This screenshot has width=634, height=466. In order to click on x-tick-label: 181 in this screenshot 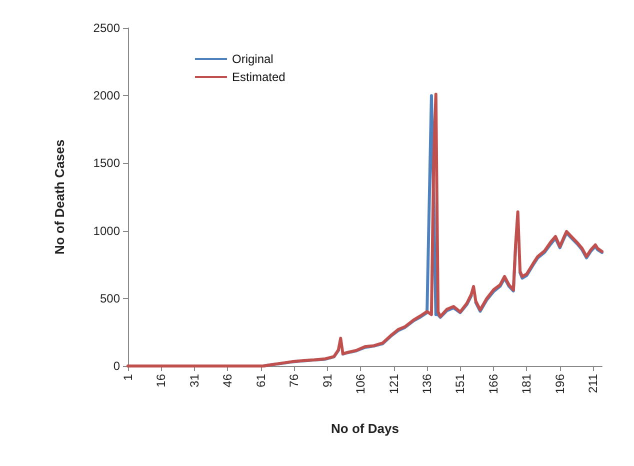, I will do `click(527, 384)`.